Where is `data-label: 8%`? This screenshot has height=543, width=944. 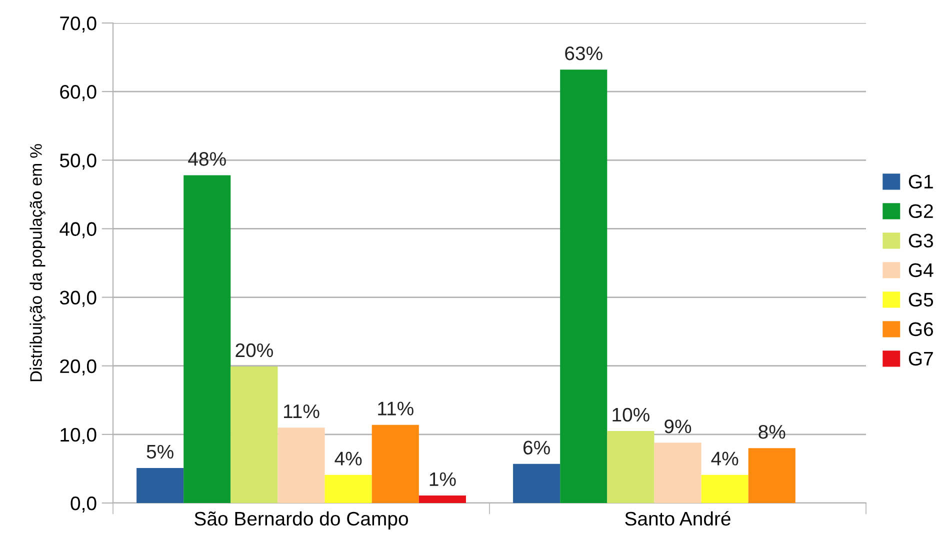 data-label: 8% is located at coordinates (772, 431).